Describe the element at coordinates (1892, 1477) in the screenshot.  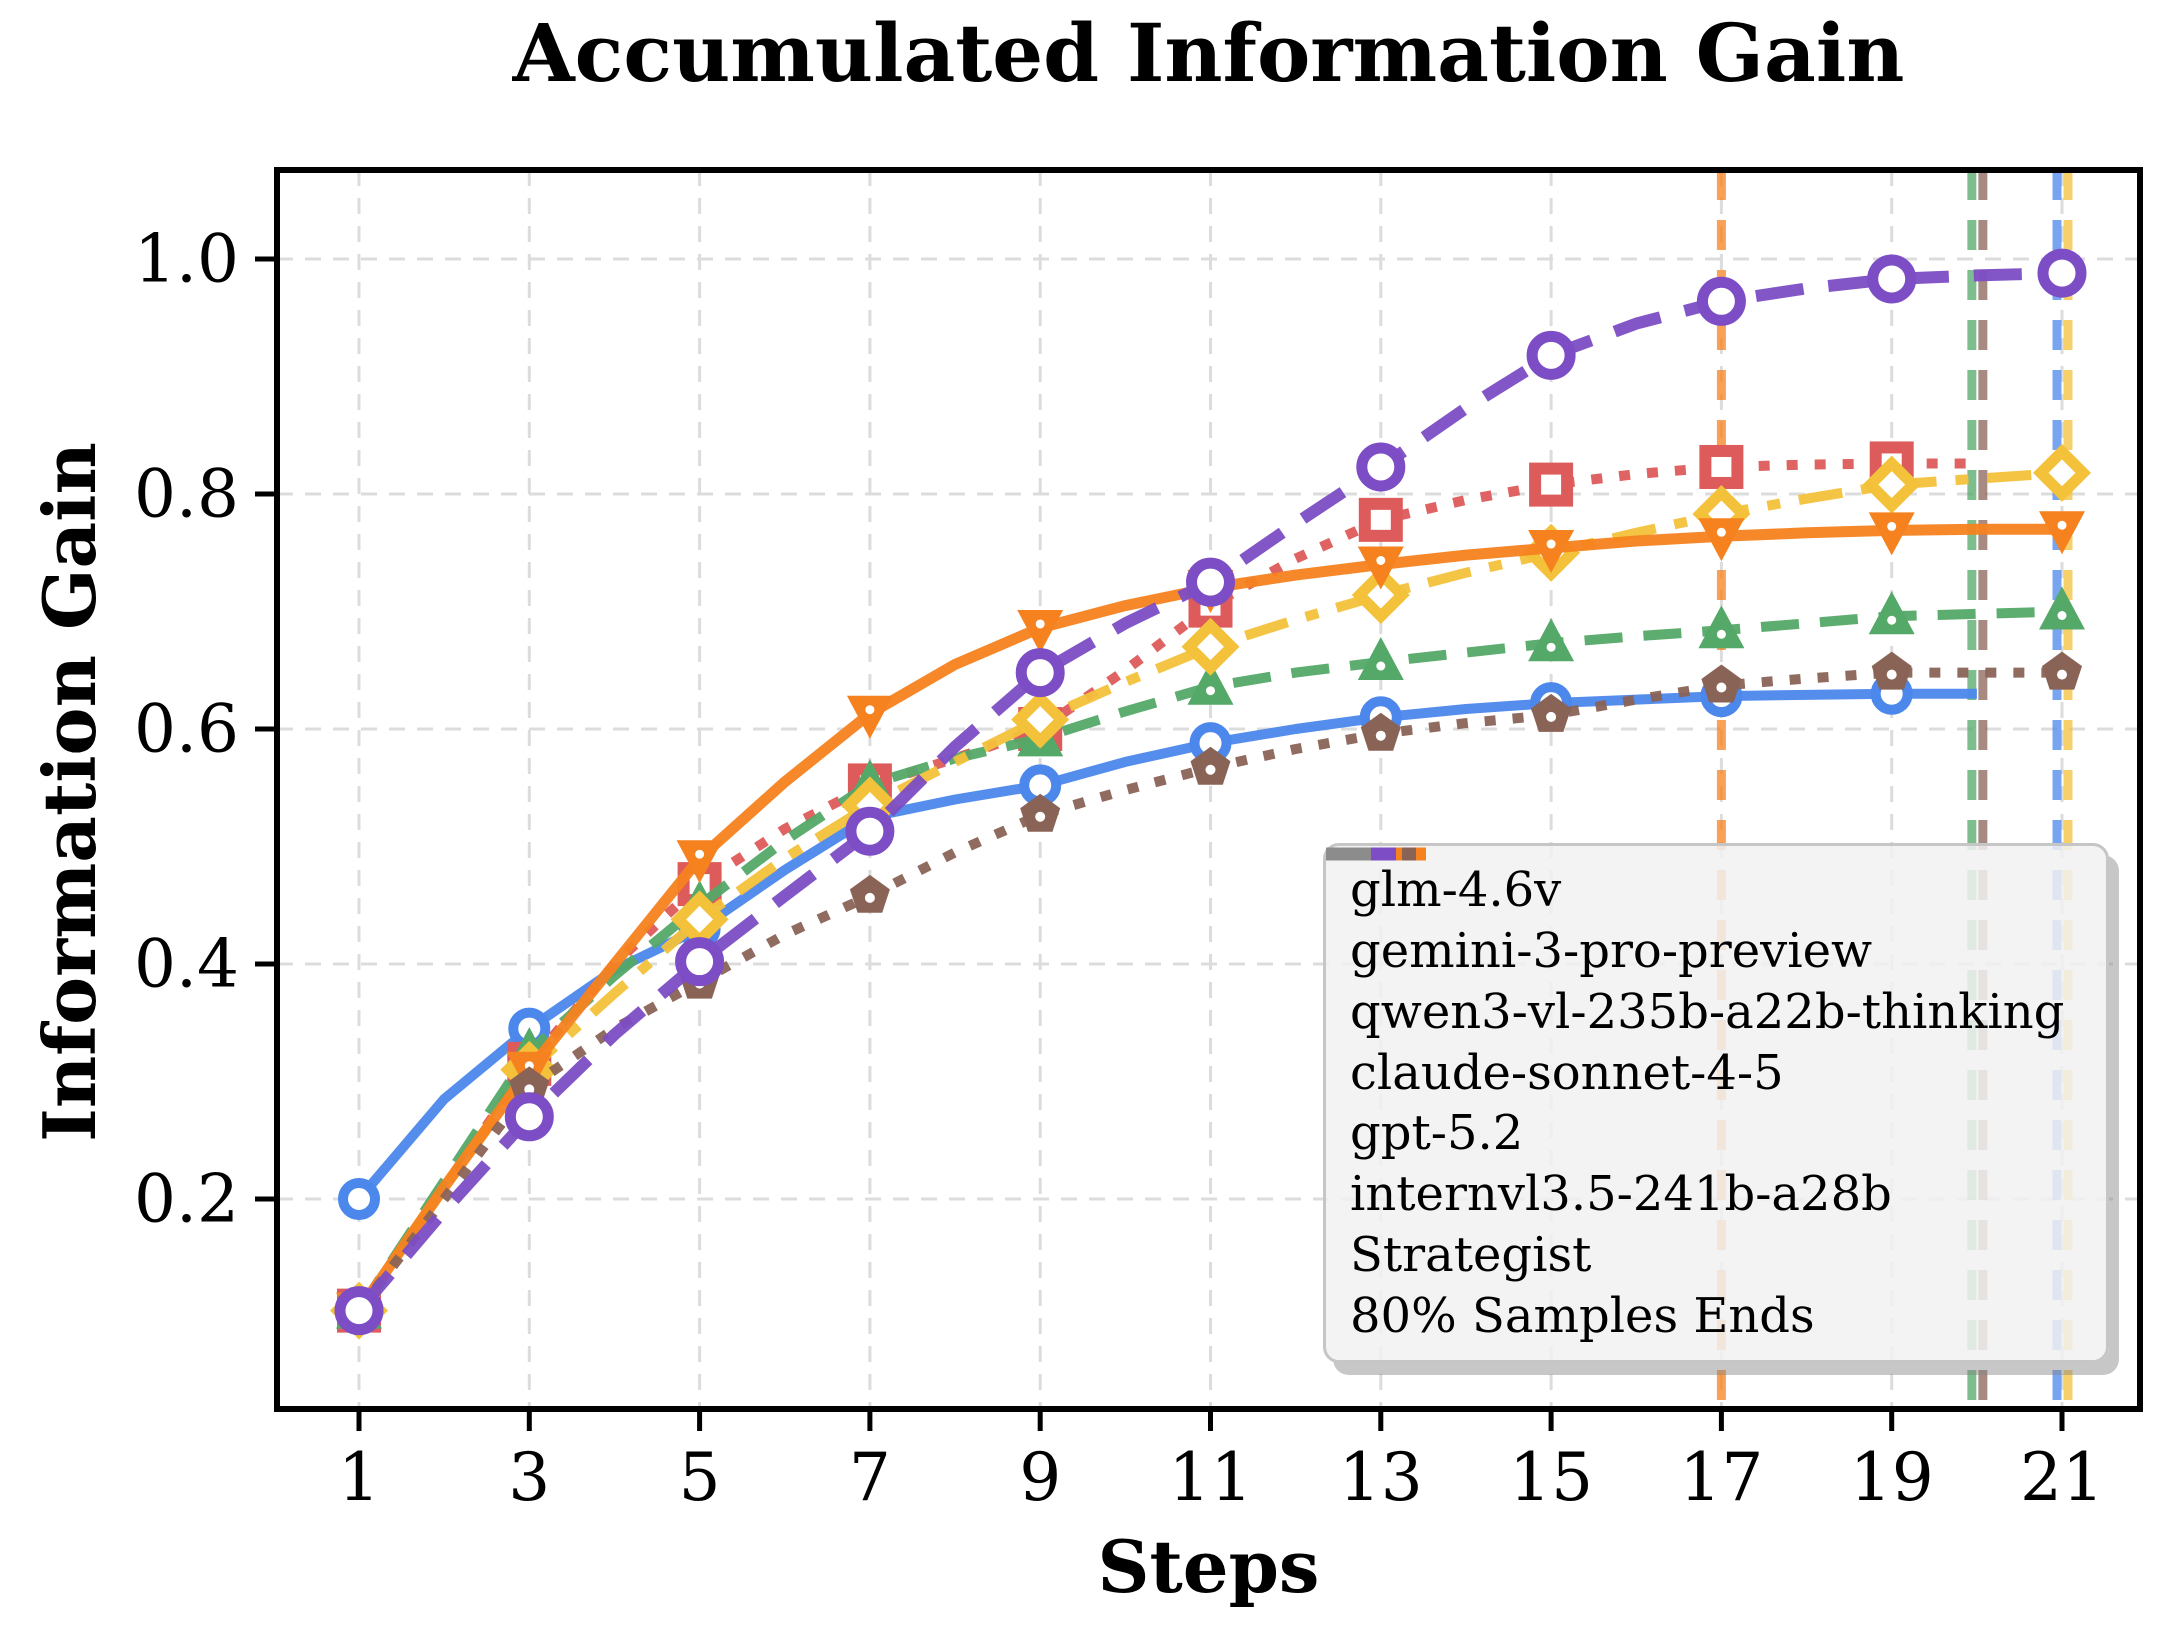
I see `x-tick-label: 19` at that location.